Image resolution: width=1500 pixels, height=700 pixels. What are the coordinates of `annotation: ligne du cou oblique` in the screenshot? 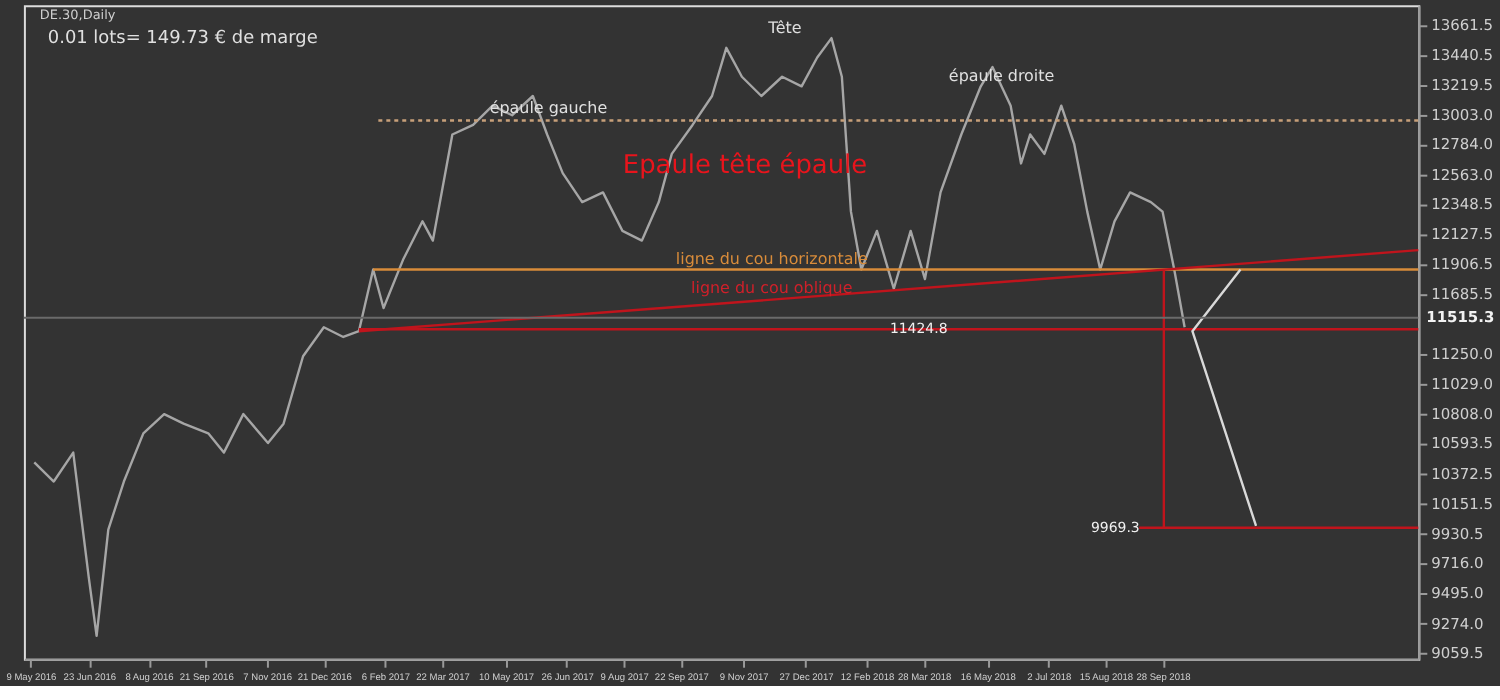 It's located at (772, 287).